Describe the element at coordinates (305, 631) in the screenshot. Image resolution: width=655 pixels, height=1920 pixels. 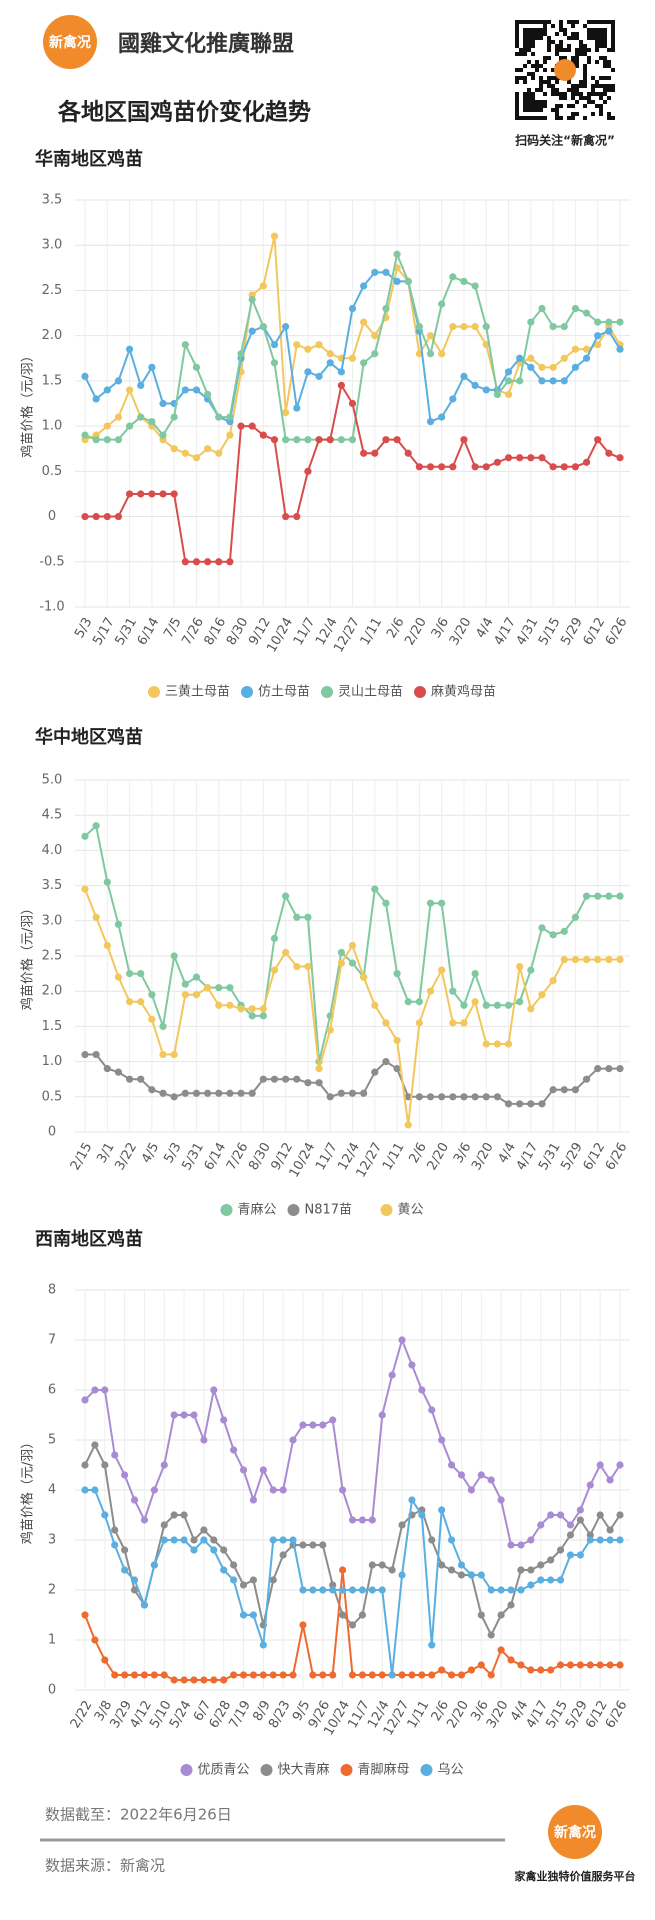
I see `x-tick-label: 11/7` at that location.